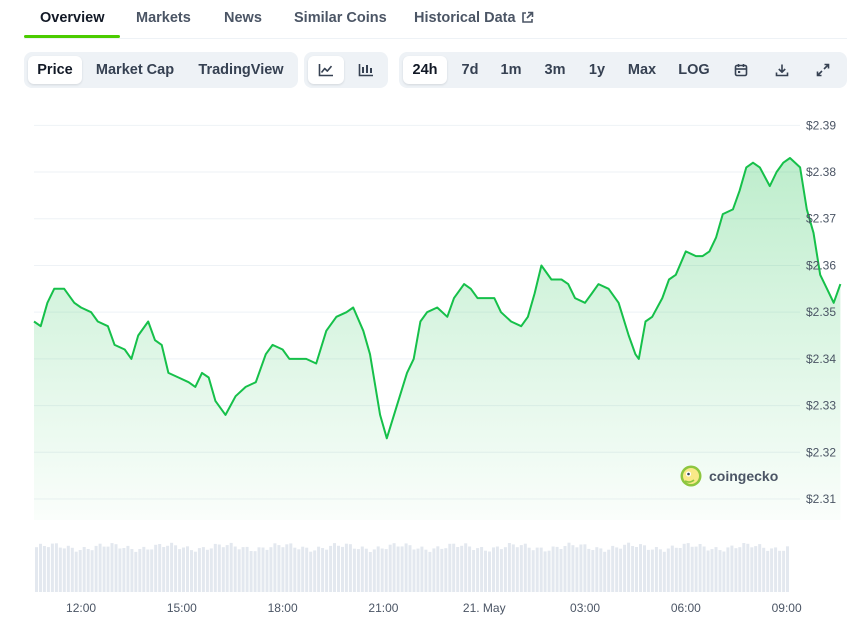 This screenshot has height=629, width=847. What do you see at coordinates (597, 70) in the screenshot?
I see `range-1y-button: 1y` at bounding box center [597, 70].